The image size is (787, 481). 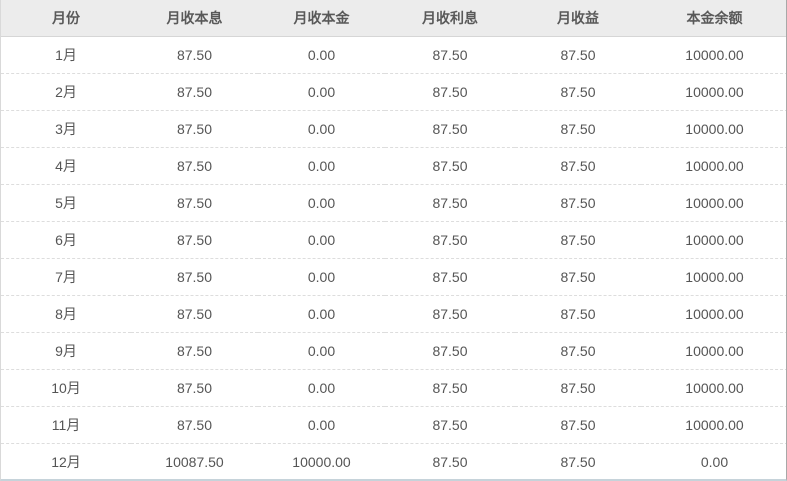 I want to click on cell-month: 3月, so click(x=66, y=128).